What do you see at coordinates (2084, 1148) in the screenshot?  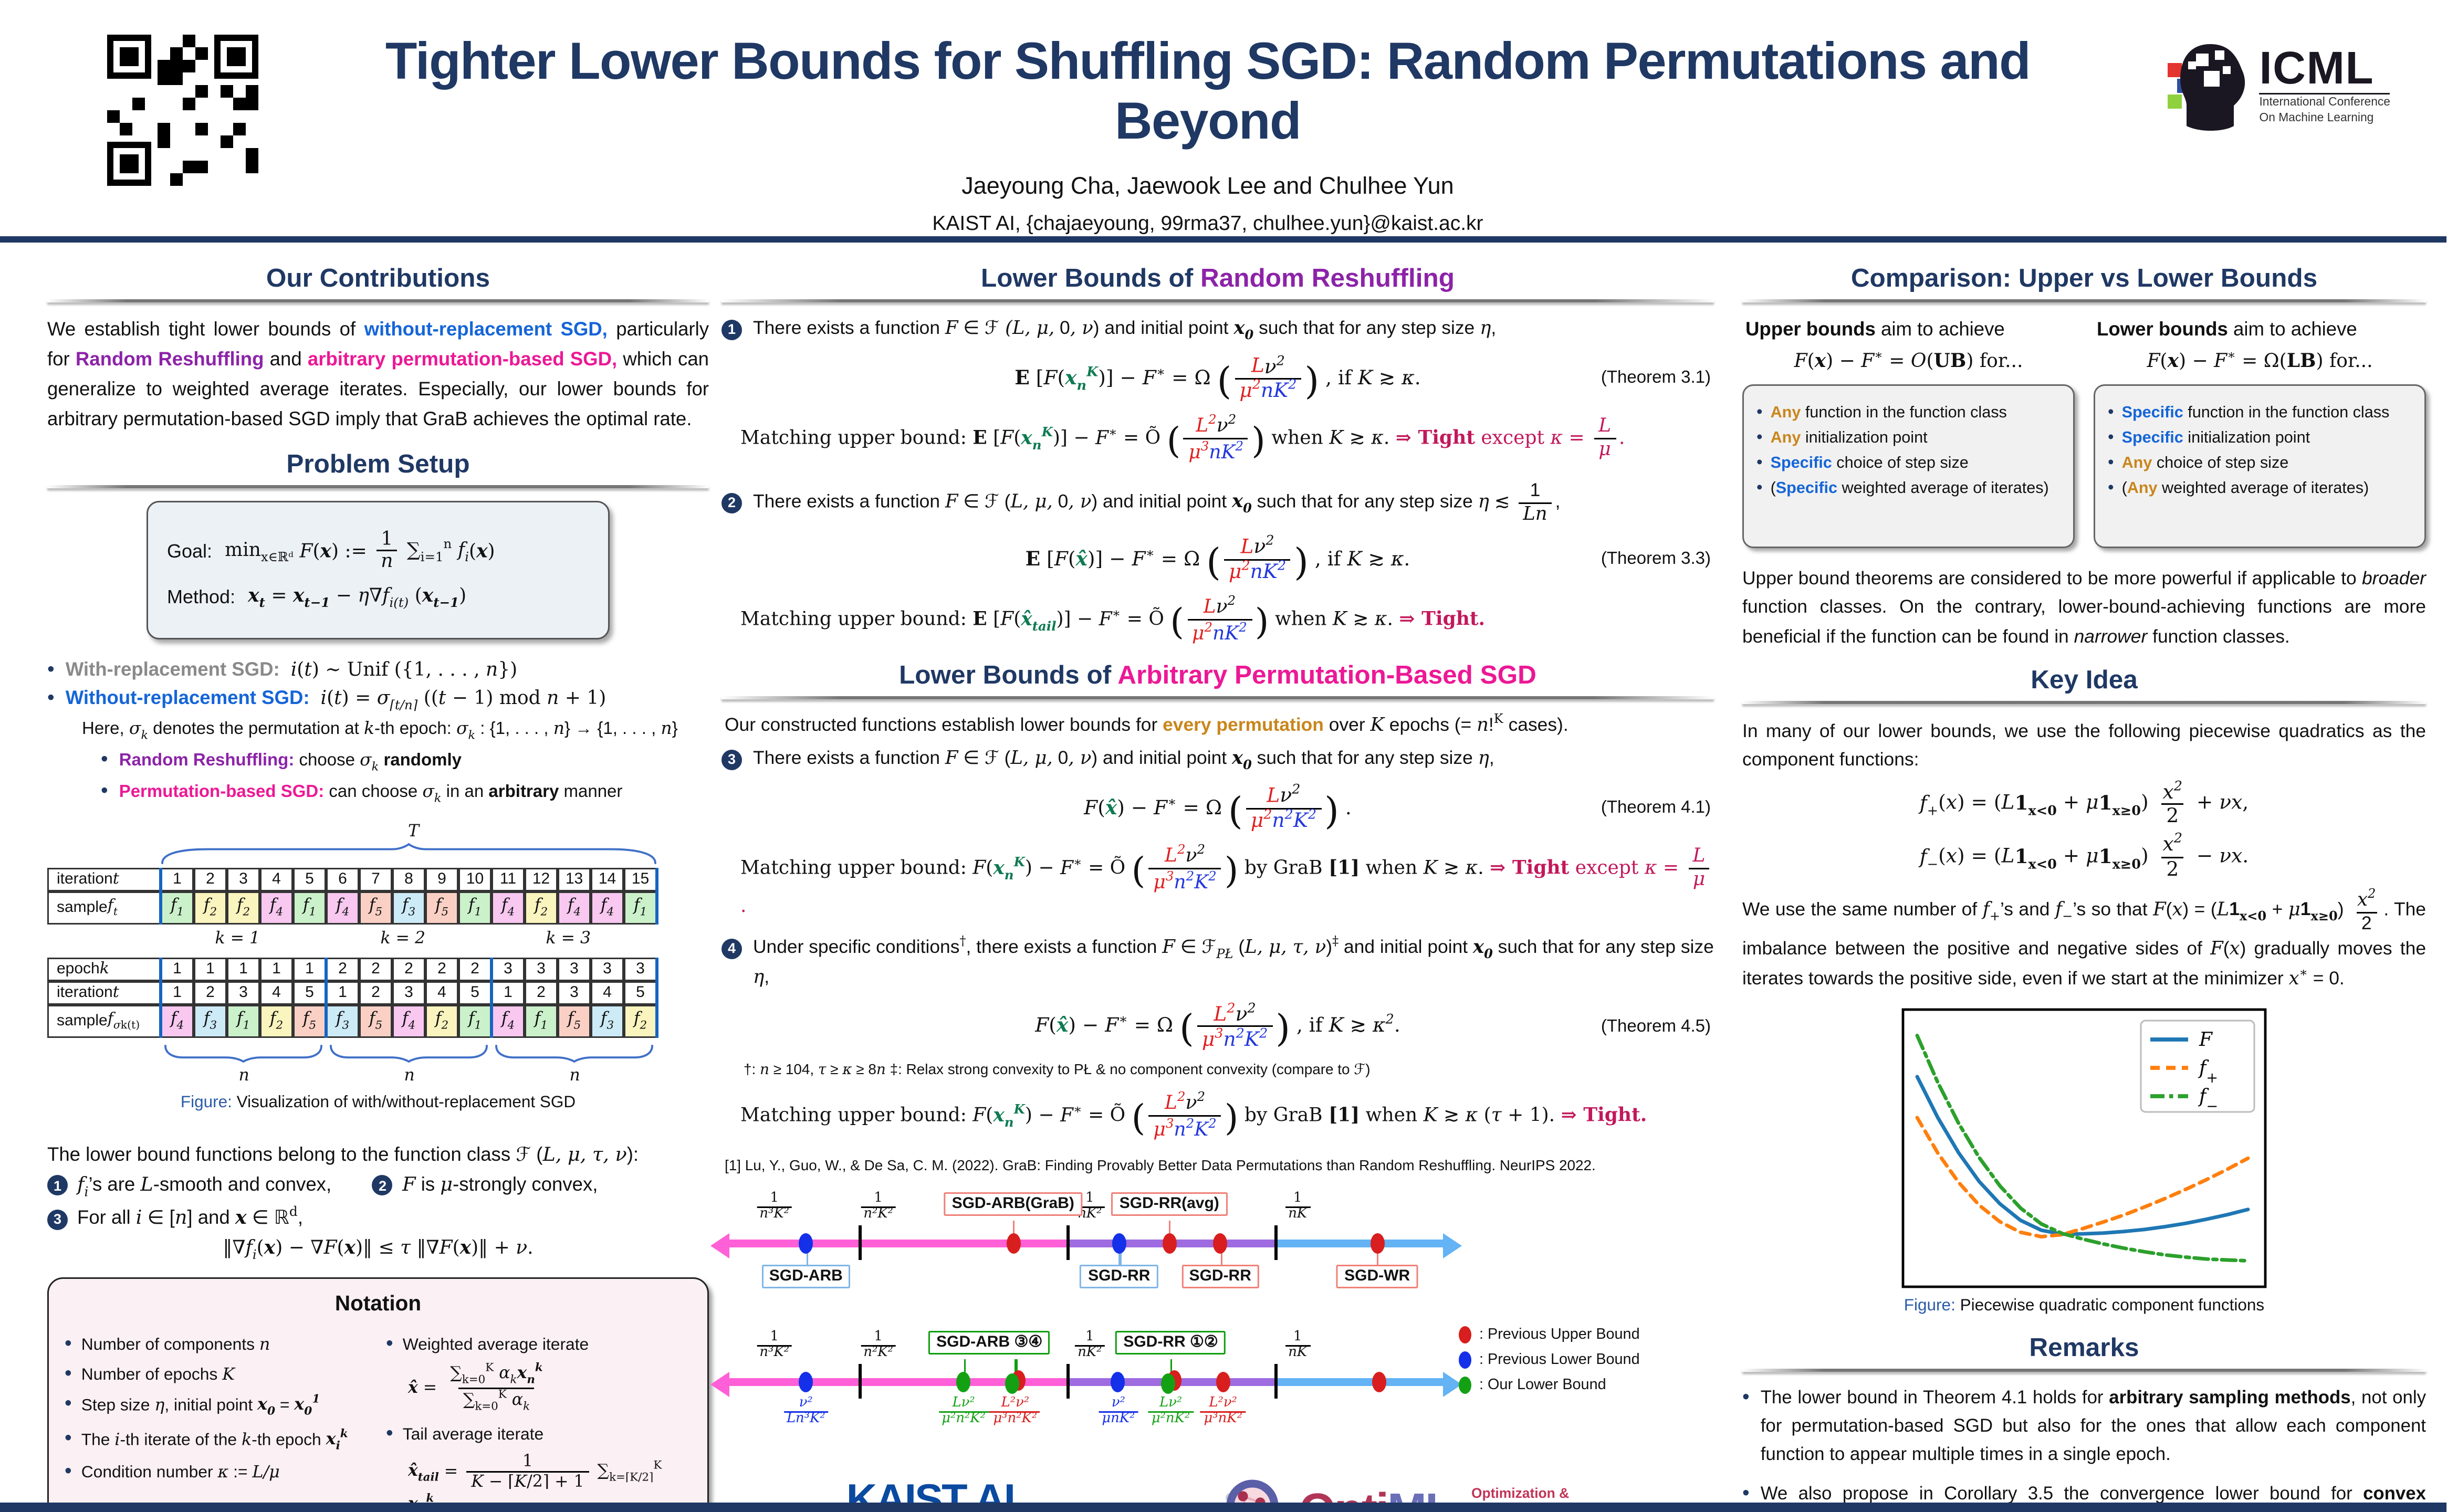 I see `piecewise-quadratics-chart: Ff+f−` at bounding box center [2084, 1148].